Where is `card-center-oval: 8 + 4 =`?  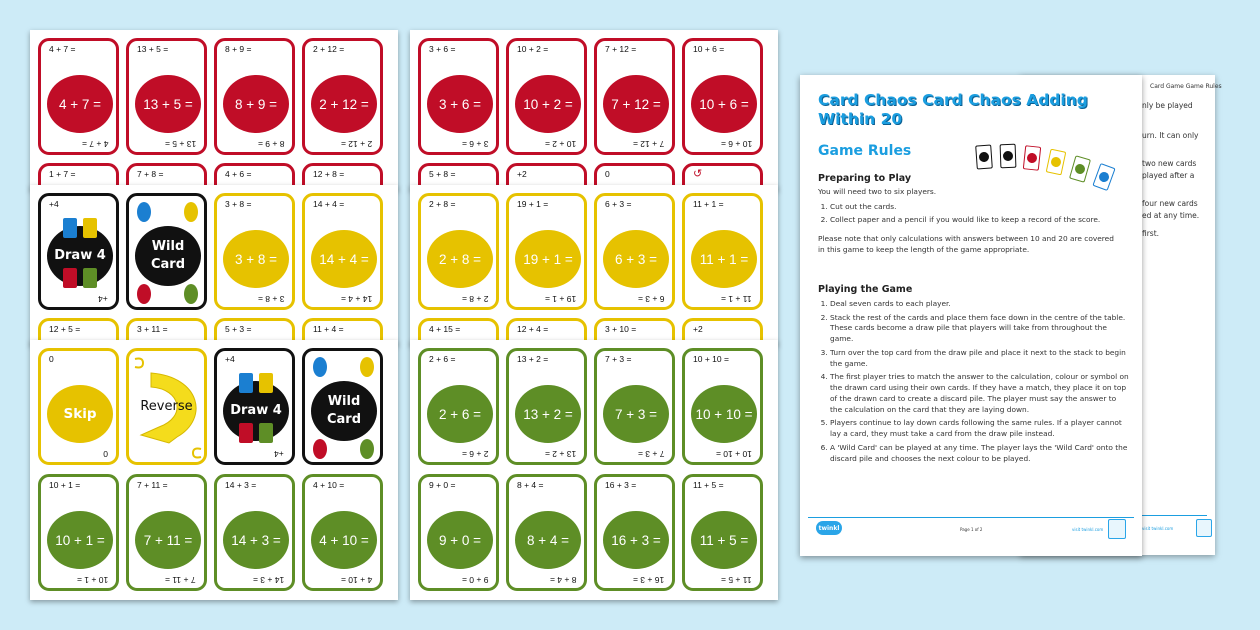
card-center-oval: 8 + 4 = is located at coordinates (548, 540).